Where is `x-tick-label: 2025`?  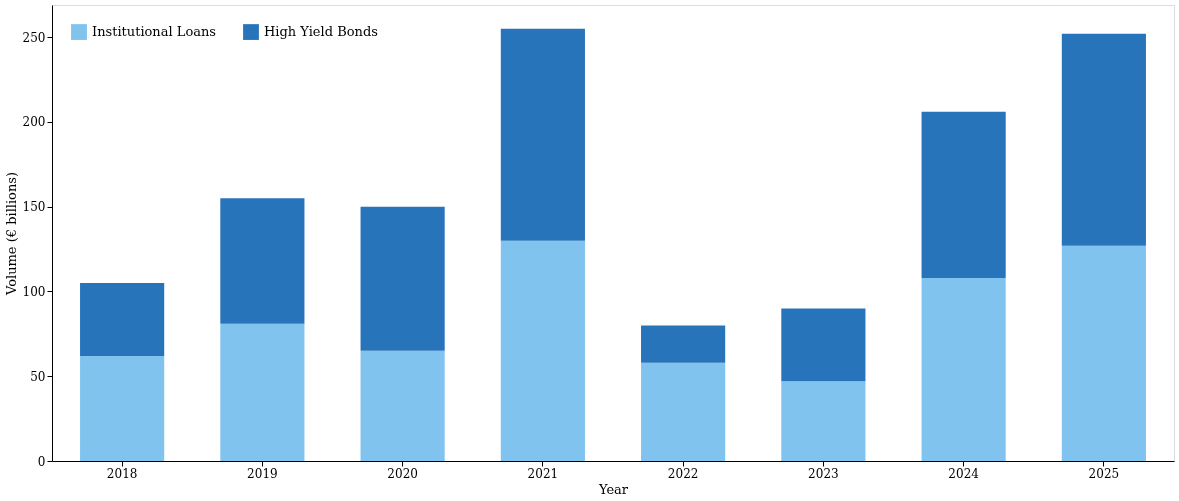
x-tick-label: 2025 is located at coordinates (1104, 473).